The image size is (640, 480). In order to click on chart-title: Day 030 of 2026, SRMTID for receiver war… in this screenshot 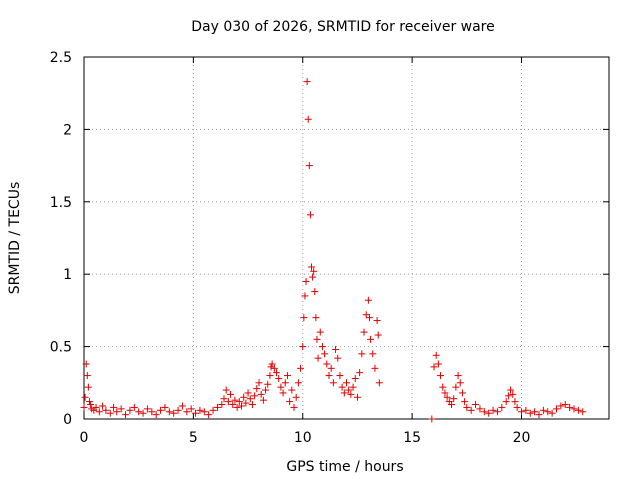, I will do `click(343, 27)`.